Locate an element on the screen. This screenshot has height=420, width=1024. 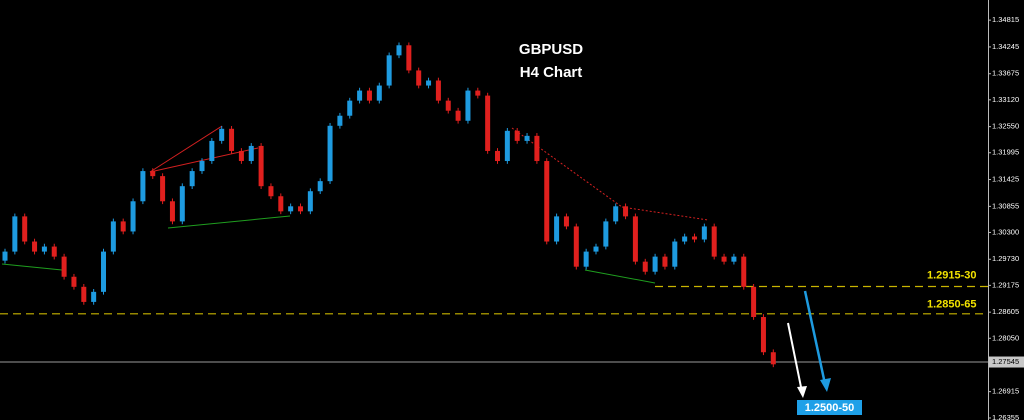
y-tick-label: 1.29175 is located at coordinates (1005, 284).